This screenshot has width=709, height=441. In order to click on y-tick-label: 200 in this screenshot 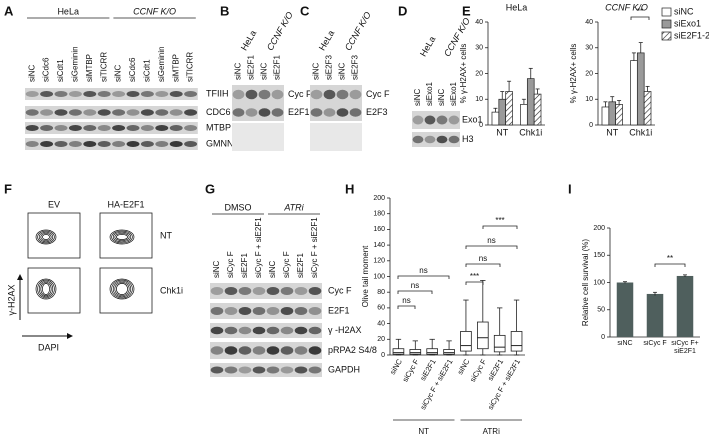, I will do `click(599, 228)`.